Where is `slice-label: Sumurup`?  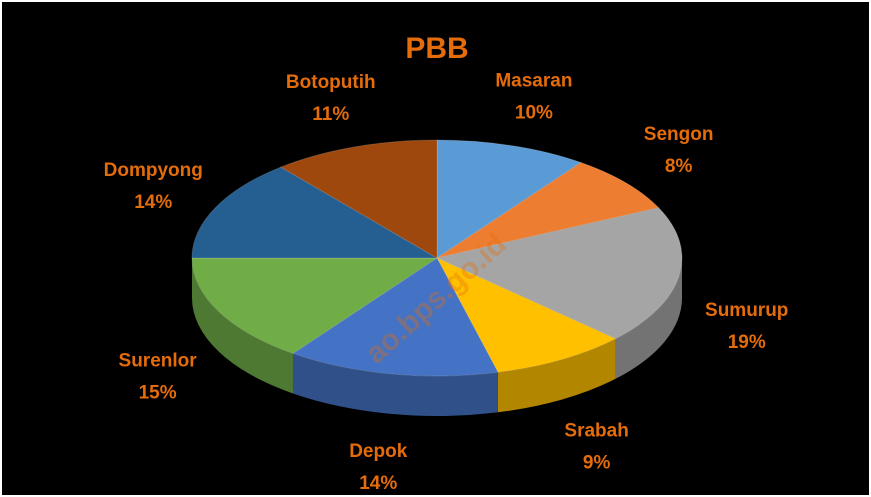 slice-label: Sumurup is located at coordinates (746, 310).